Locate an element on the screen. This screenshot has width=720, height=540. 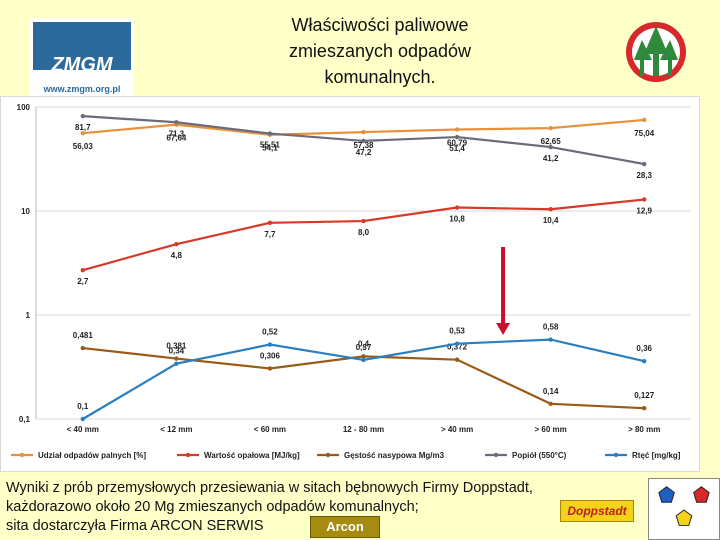
zmgm-logo: ZMGM www.zmgm.org.pl is located at coordinates (82, 57).